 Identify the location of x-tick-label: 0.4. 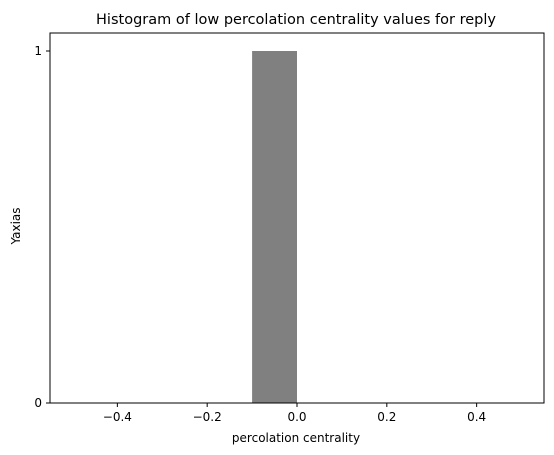
(476, 417).